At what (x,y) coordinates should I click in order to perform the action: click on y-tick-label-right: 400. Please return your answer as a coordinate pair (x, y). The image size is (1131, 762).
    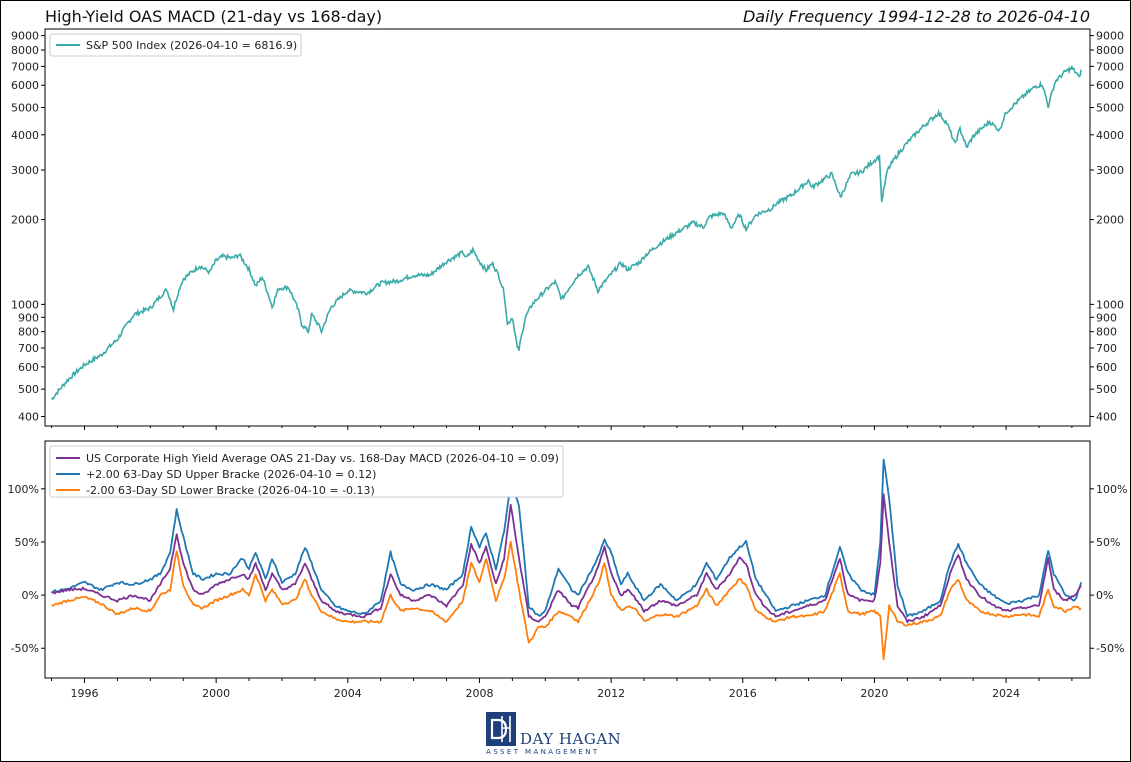
    Looking at the image, I should click on (1106, 416).